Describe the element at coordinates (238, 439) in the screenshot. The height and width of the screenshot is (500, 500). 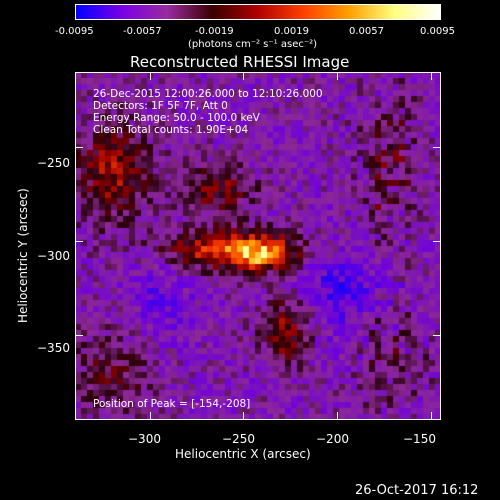
I see `x-tick-label: −250` at that location.